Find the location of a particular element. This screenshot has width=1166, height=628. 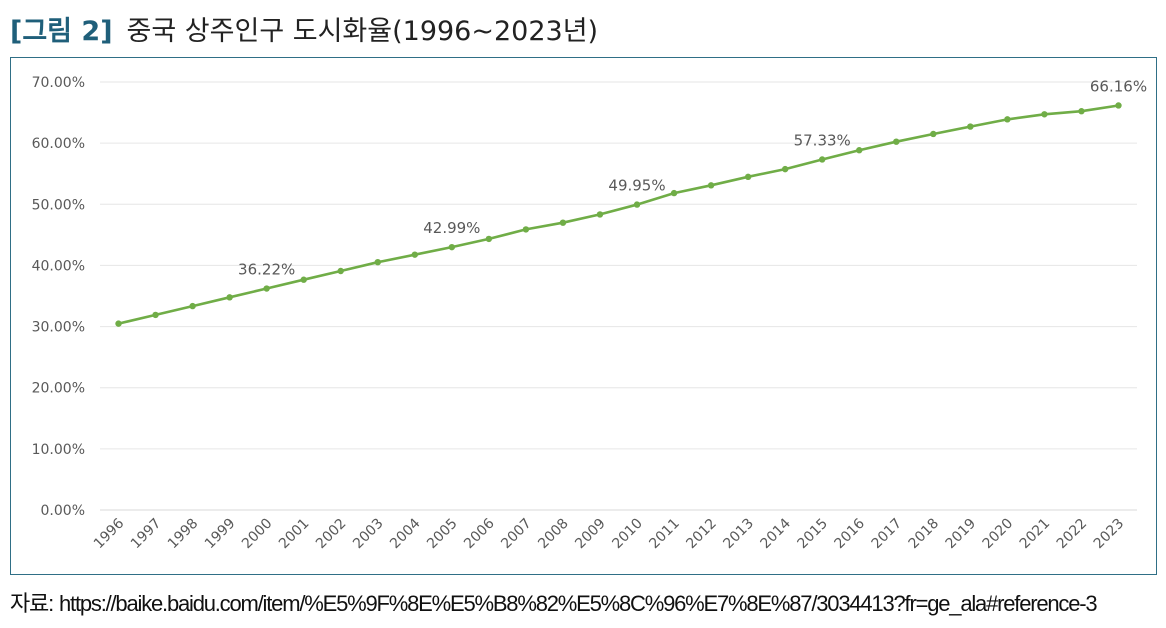

x-tick-label: 2018 is located at coordinates (924, 534).